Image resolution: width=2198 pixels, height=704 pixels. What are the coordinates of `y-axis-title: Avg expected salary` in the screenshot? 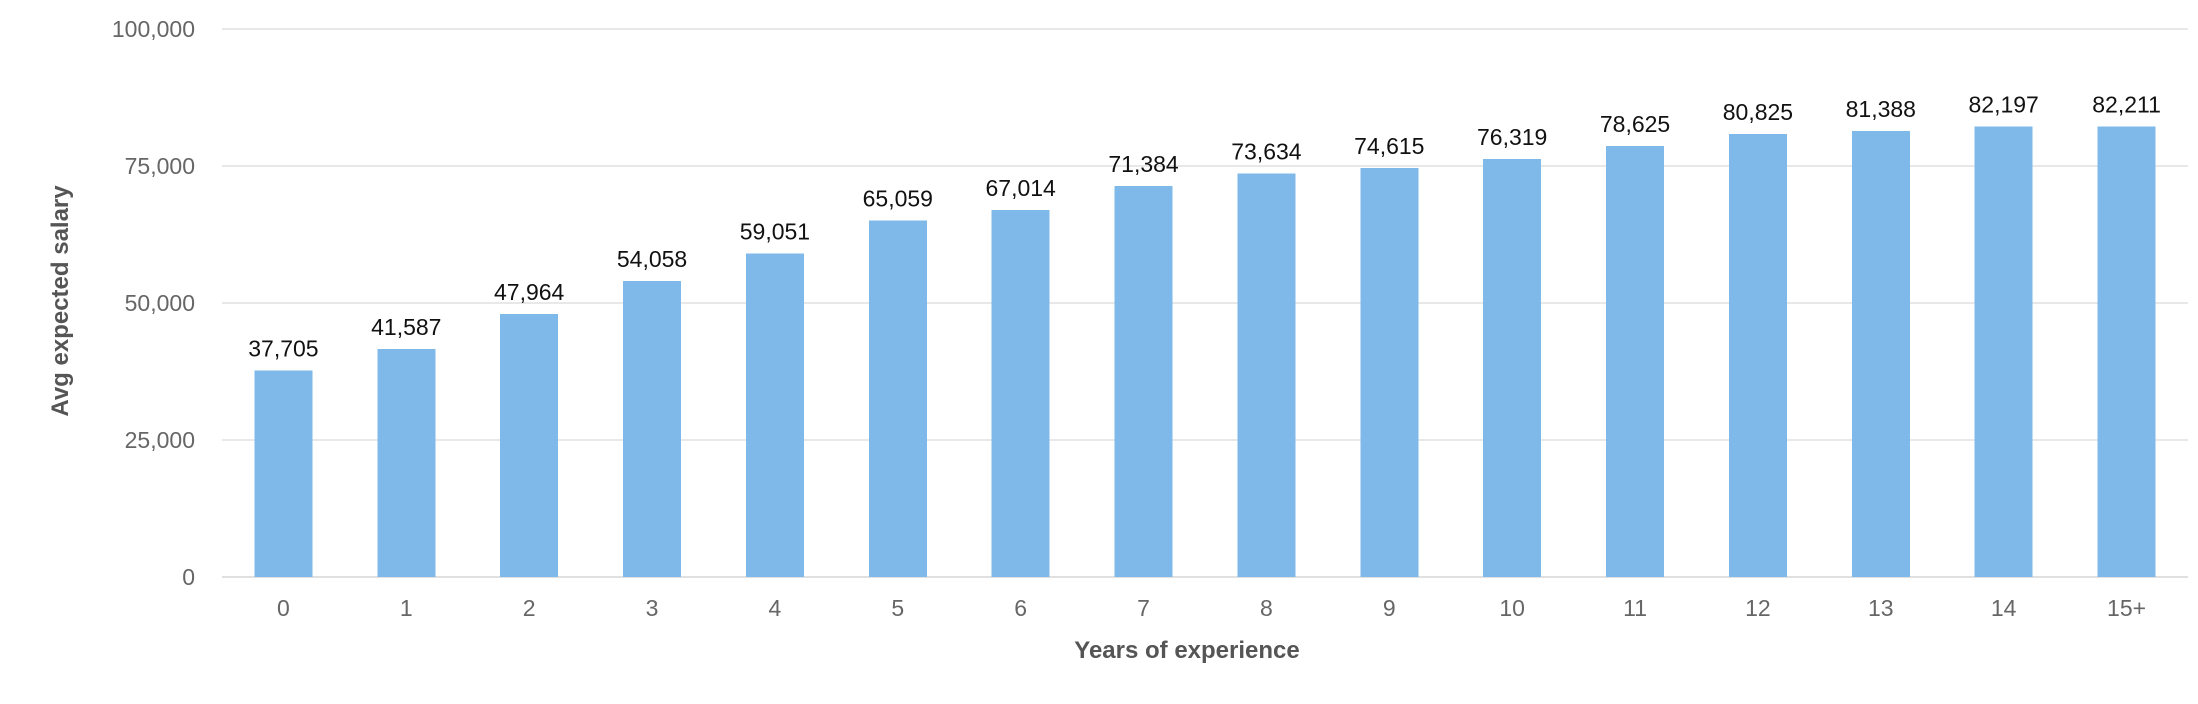 It's located at (60, 301).